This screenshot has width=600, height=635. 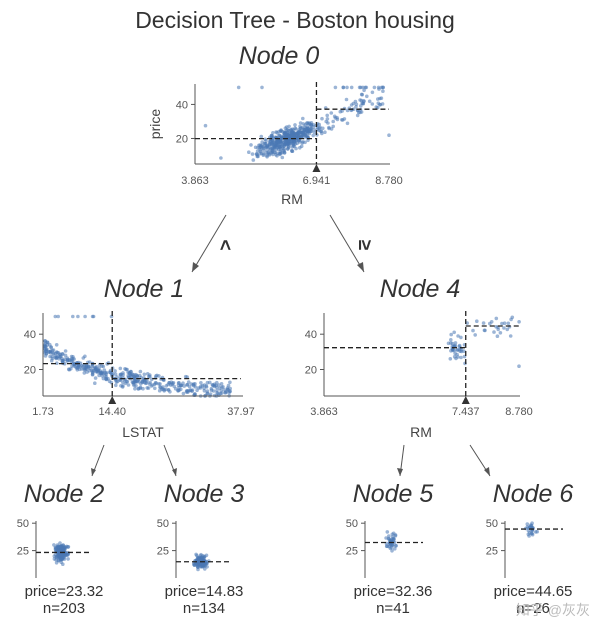 What do you see at coordinates (352, 552) in the screenshot?
I see `y-tick-label: 25` at bounding box center [352, 552].